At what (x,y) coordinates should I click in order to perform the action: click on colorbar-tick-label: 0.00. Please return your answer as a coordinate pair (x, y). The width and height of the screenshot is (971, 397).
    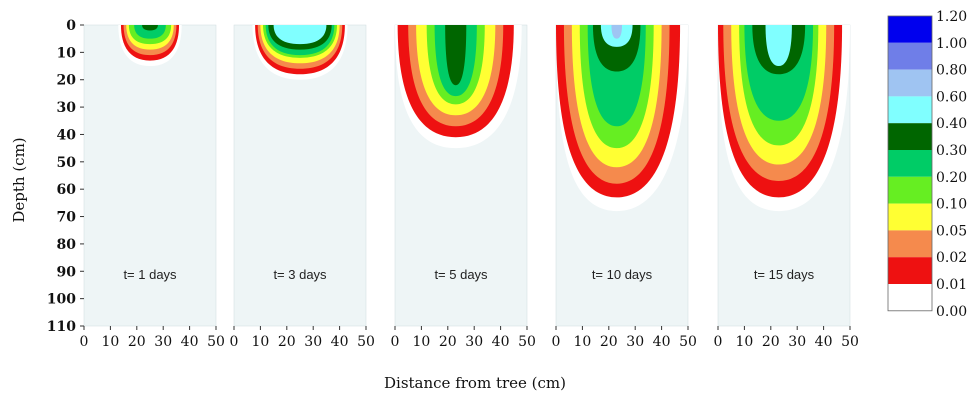
    Looking at the image, I should click on (951, 312).